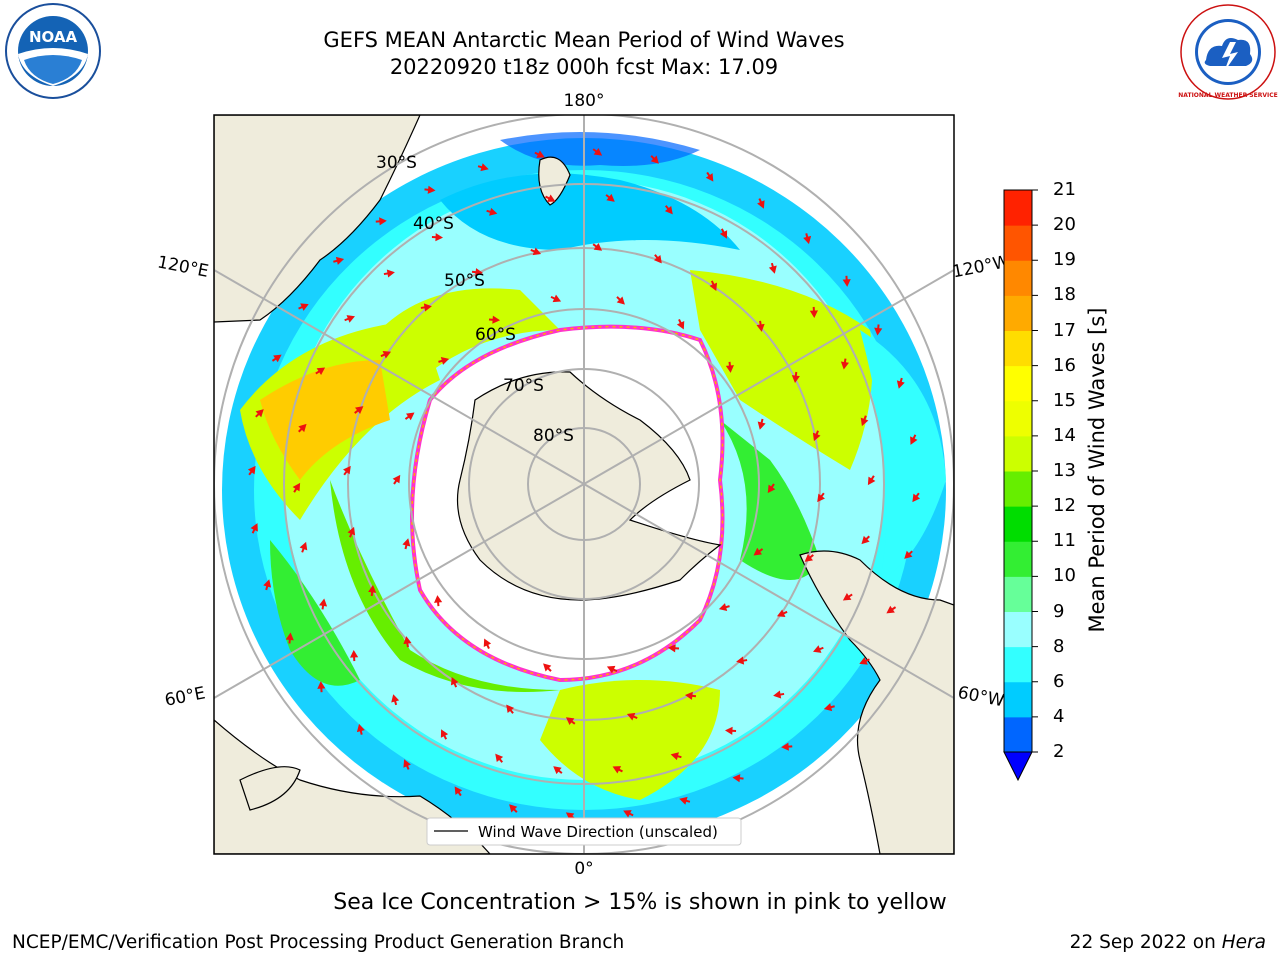  Describe the element at coordinates (584, 67) in the screenshot. I see `chart-subtitle: 20220920 t18z 000h fcst Max: 17.09` at that location.